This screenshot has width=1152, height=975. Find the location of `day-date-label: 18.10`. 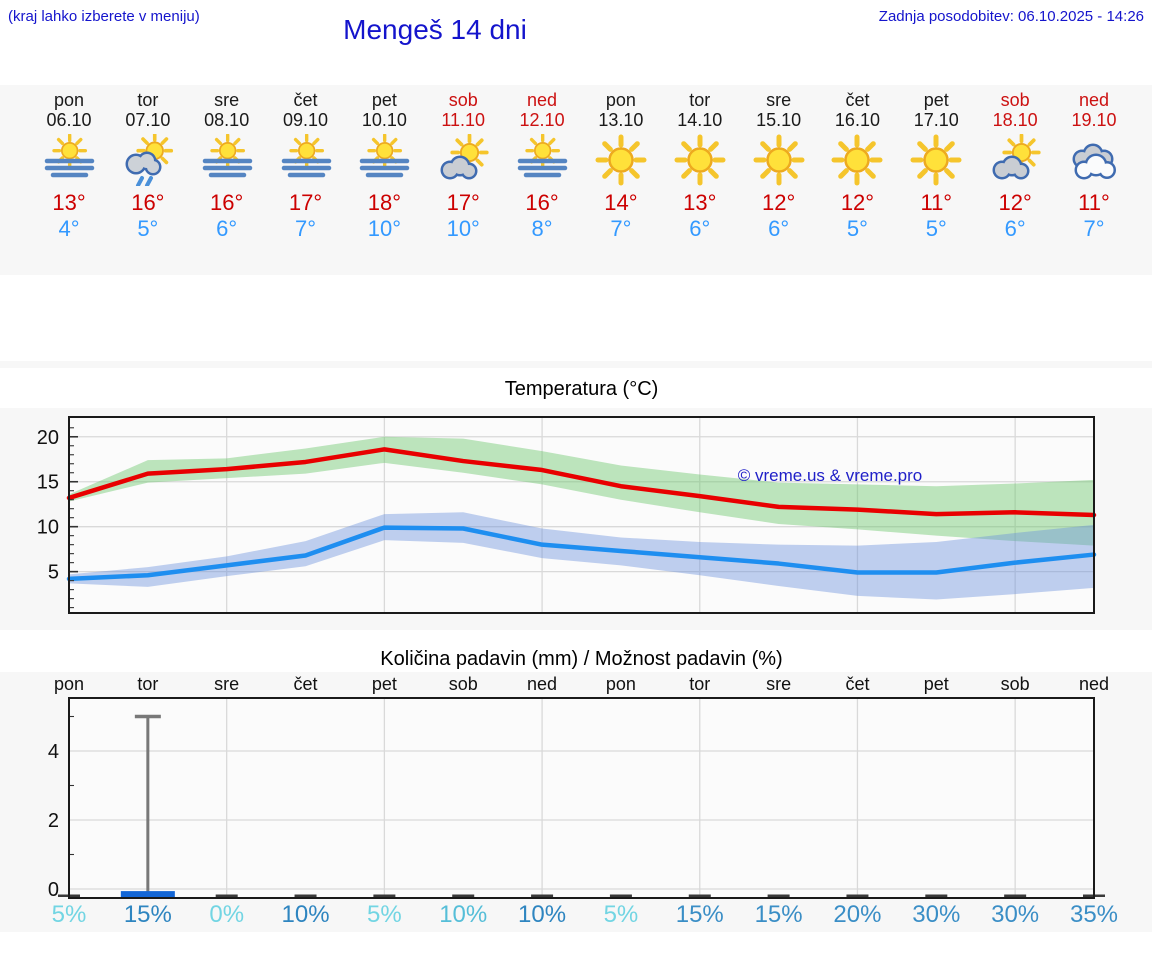

day-date-label: 18.10 is located at coordinates (1015, 120).